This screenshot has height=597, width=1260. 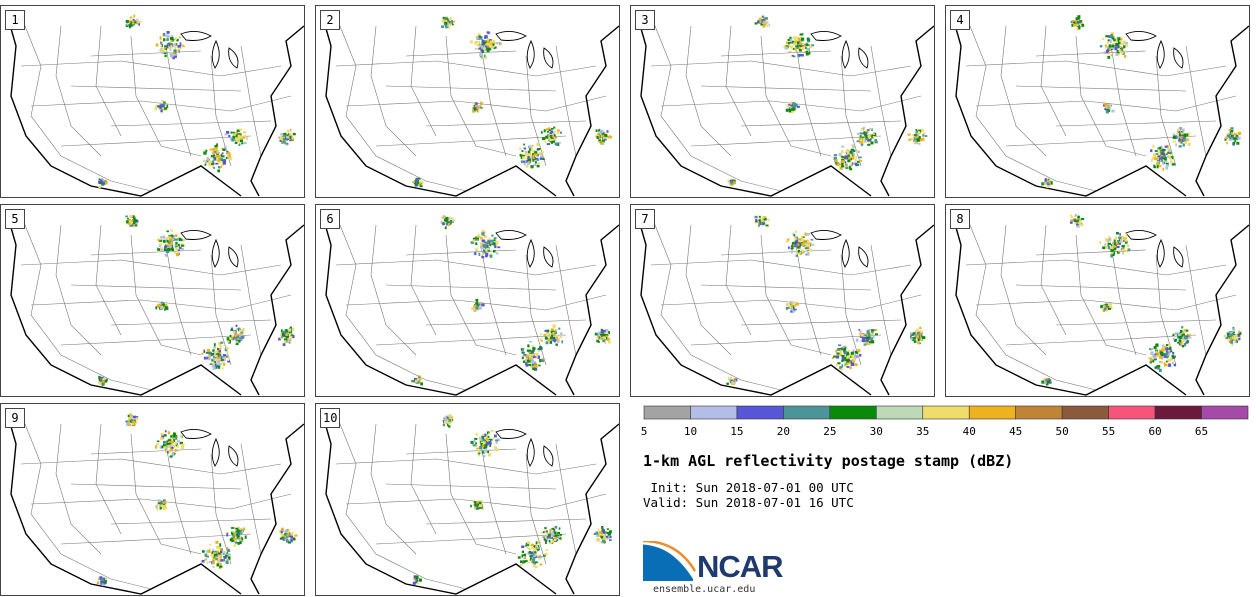 I want to click on ensemble-member-panel-1: 1, so click(x=152, y=101).